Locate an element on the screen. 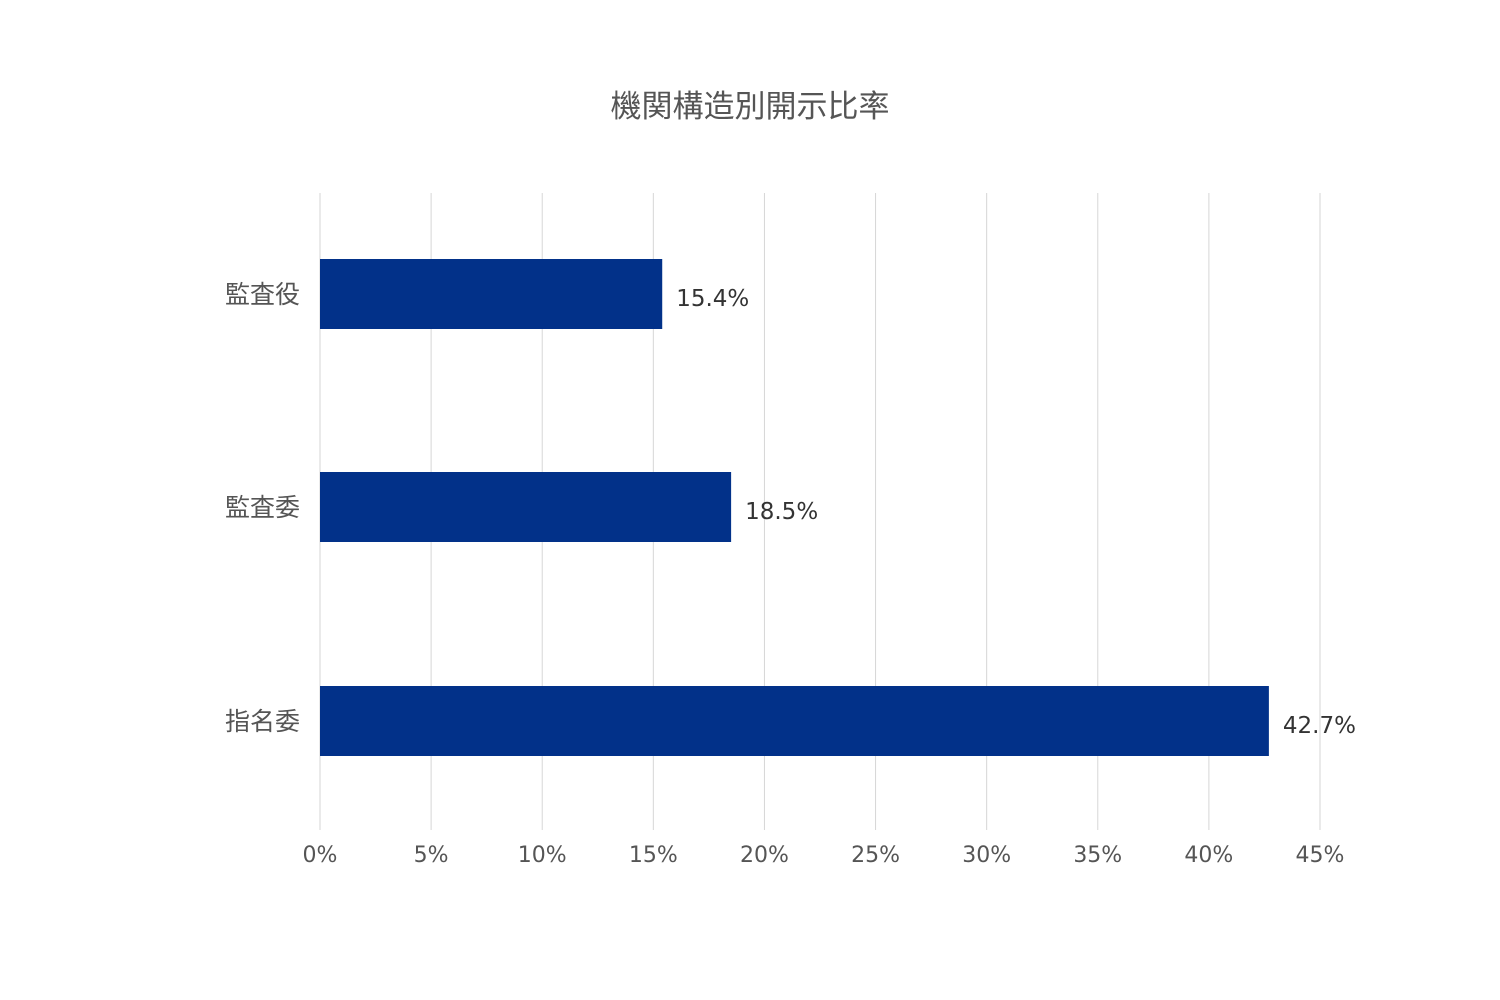 The image size is (1500, 1000). x-tick-label: 30% is located at coordinates (986, 855).